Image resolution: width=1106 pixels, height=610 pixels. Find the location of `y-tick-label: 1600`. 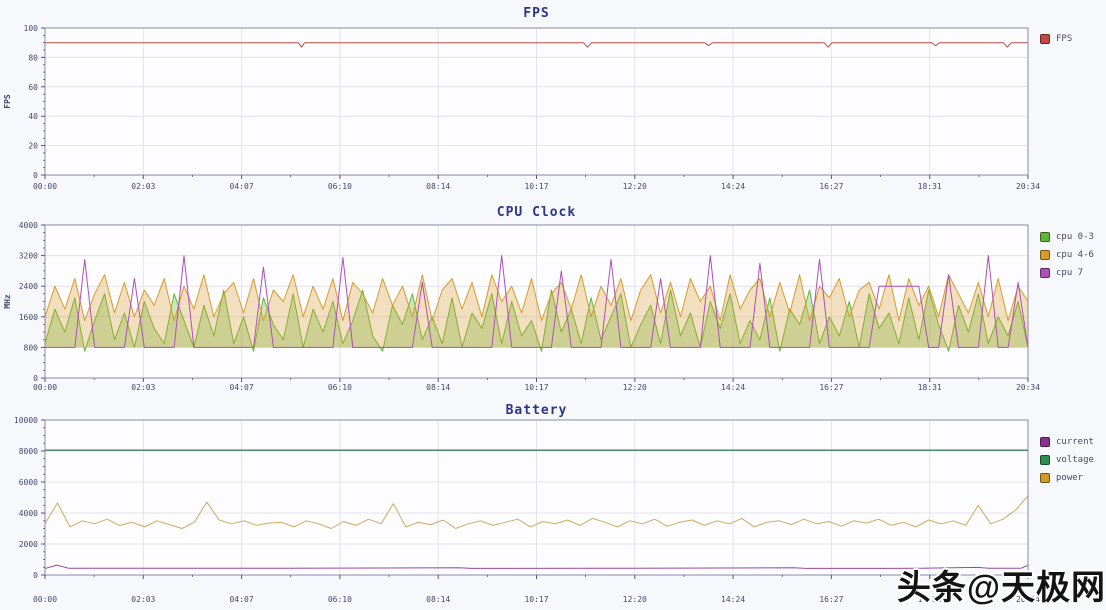

y-tick-label: 1600 is located at coordinates (28, 317).